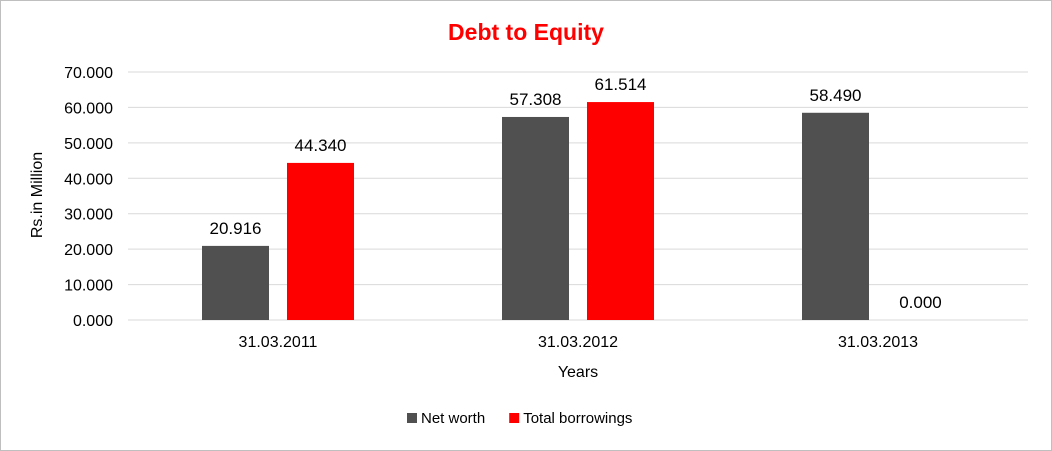 The height and width of the screenshot is (451, 1052). I want to click on data-label: 44.340, so click(321, 145).